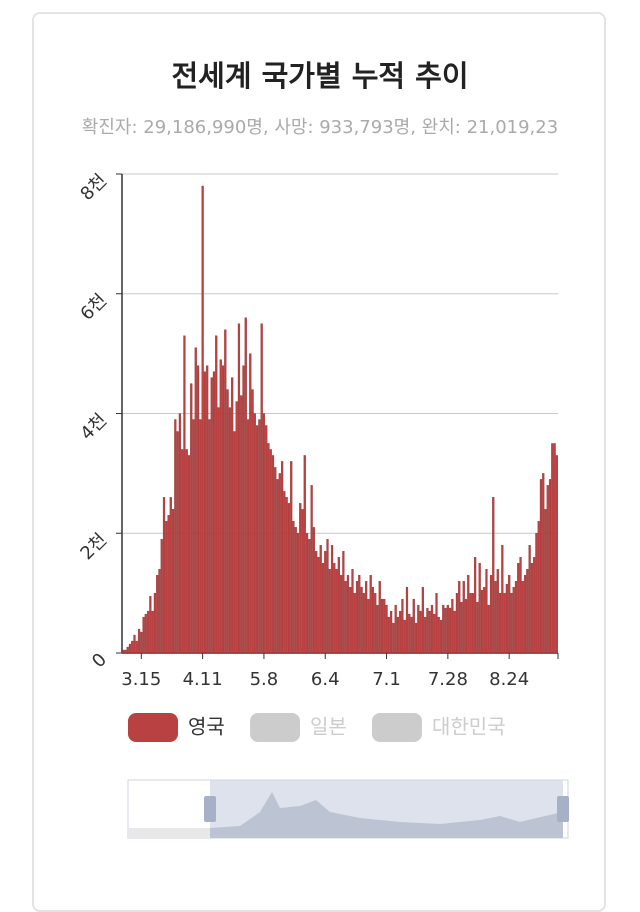 Image resolution: width=640 pixels, height=912 pixels. I want to click on legend-label: 영국, so click(206, 727).